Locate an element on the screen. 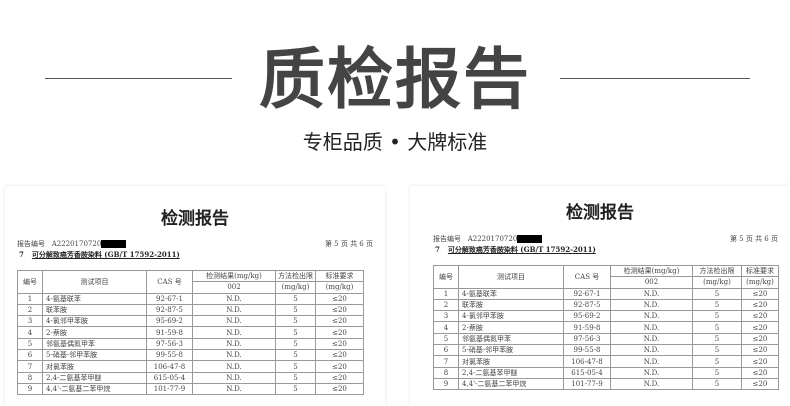 The height and width of the screenshot is (406, 790). table-row: 8 2,4-二氨基苯甲醚 615-05-4 N.D. 5 ≤20 is located at coordinates (606, 372).